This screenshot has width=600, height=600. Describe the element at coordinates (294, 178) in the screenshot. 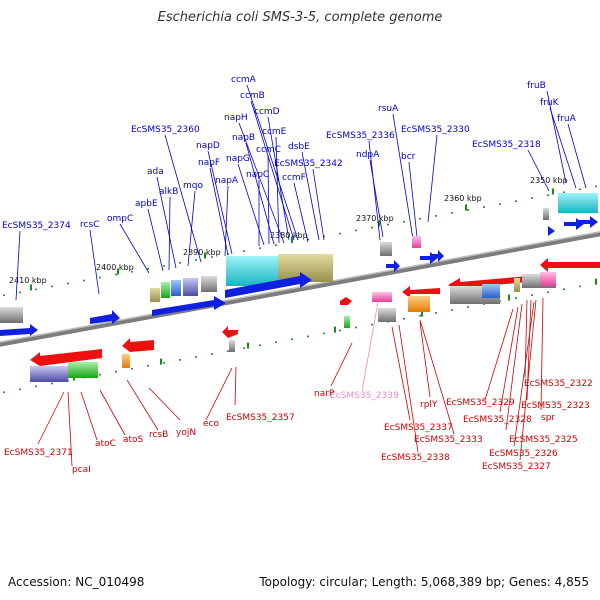

I see `label-ccmF: ccmF` at that location.